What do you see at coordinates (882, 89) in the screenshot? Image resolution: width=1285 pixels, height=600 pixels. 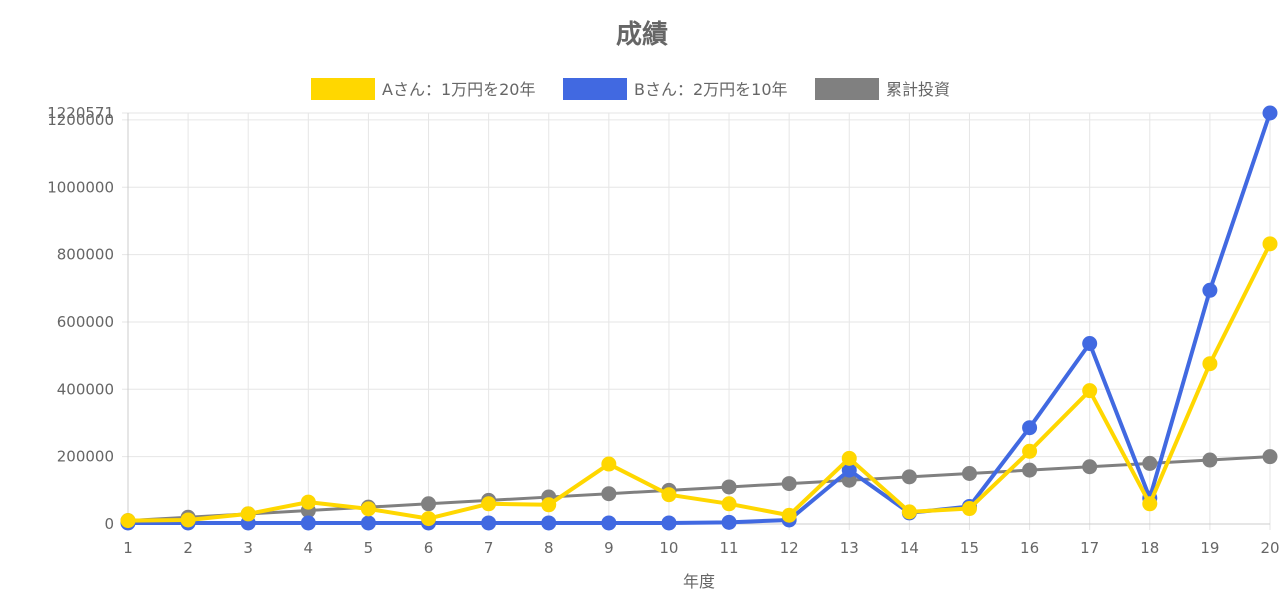 I see `legend-item-3: 累計投資` at bounding box center [882, 89].